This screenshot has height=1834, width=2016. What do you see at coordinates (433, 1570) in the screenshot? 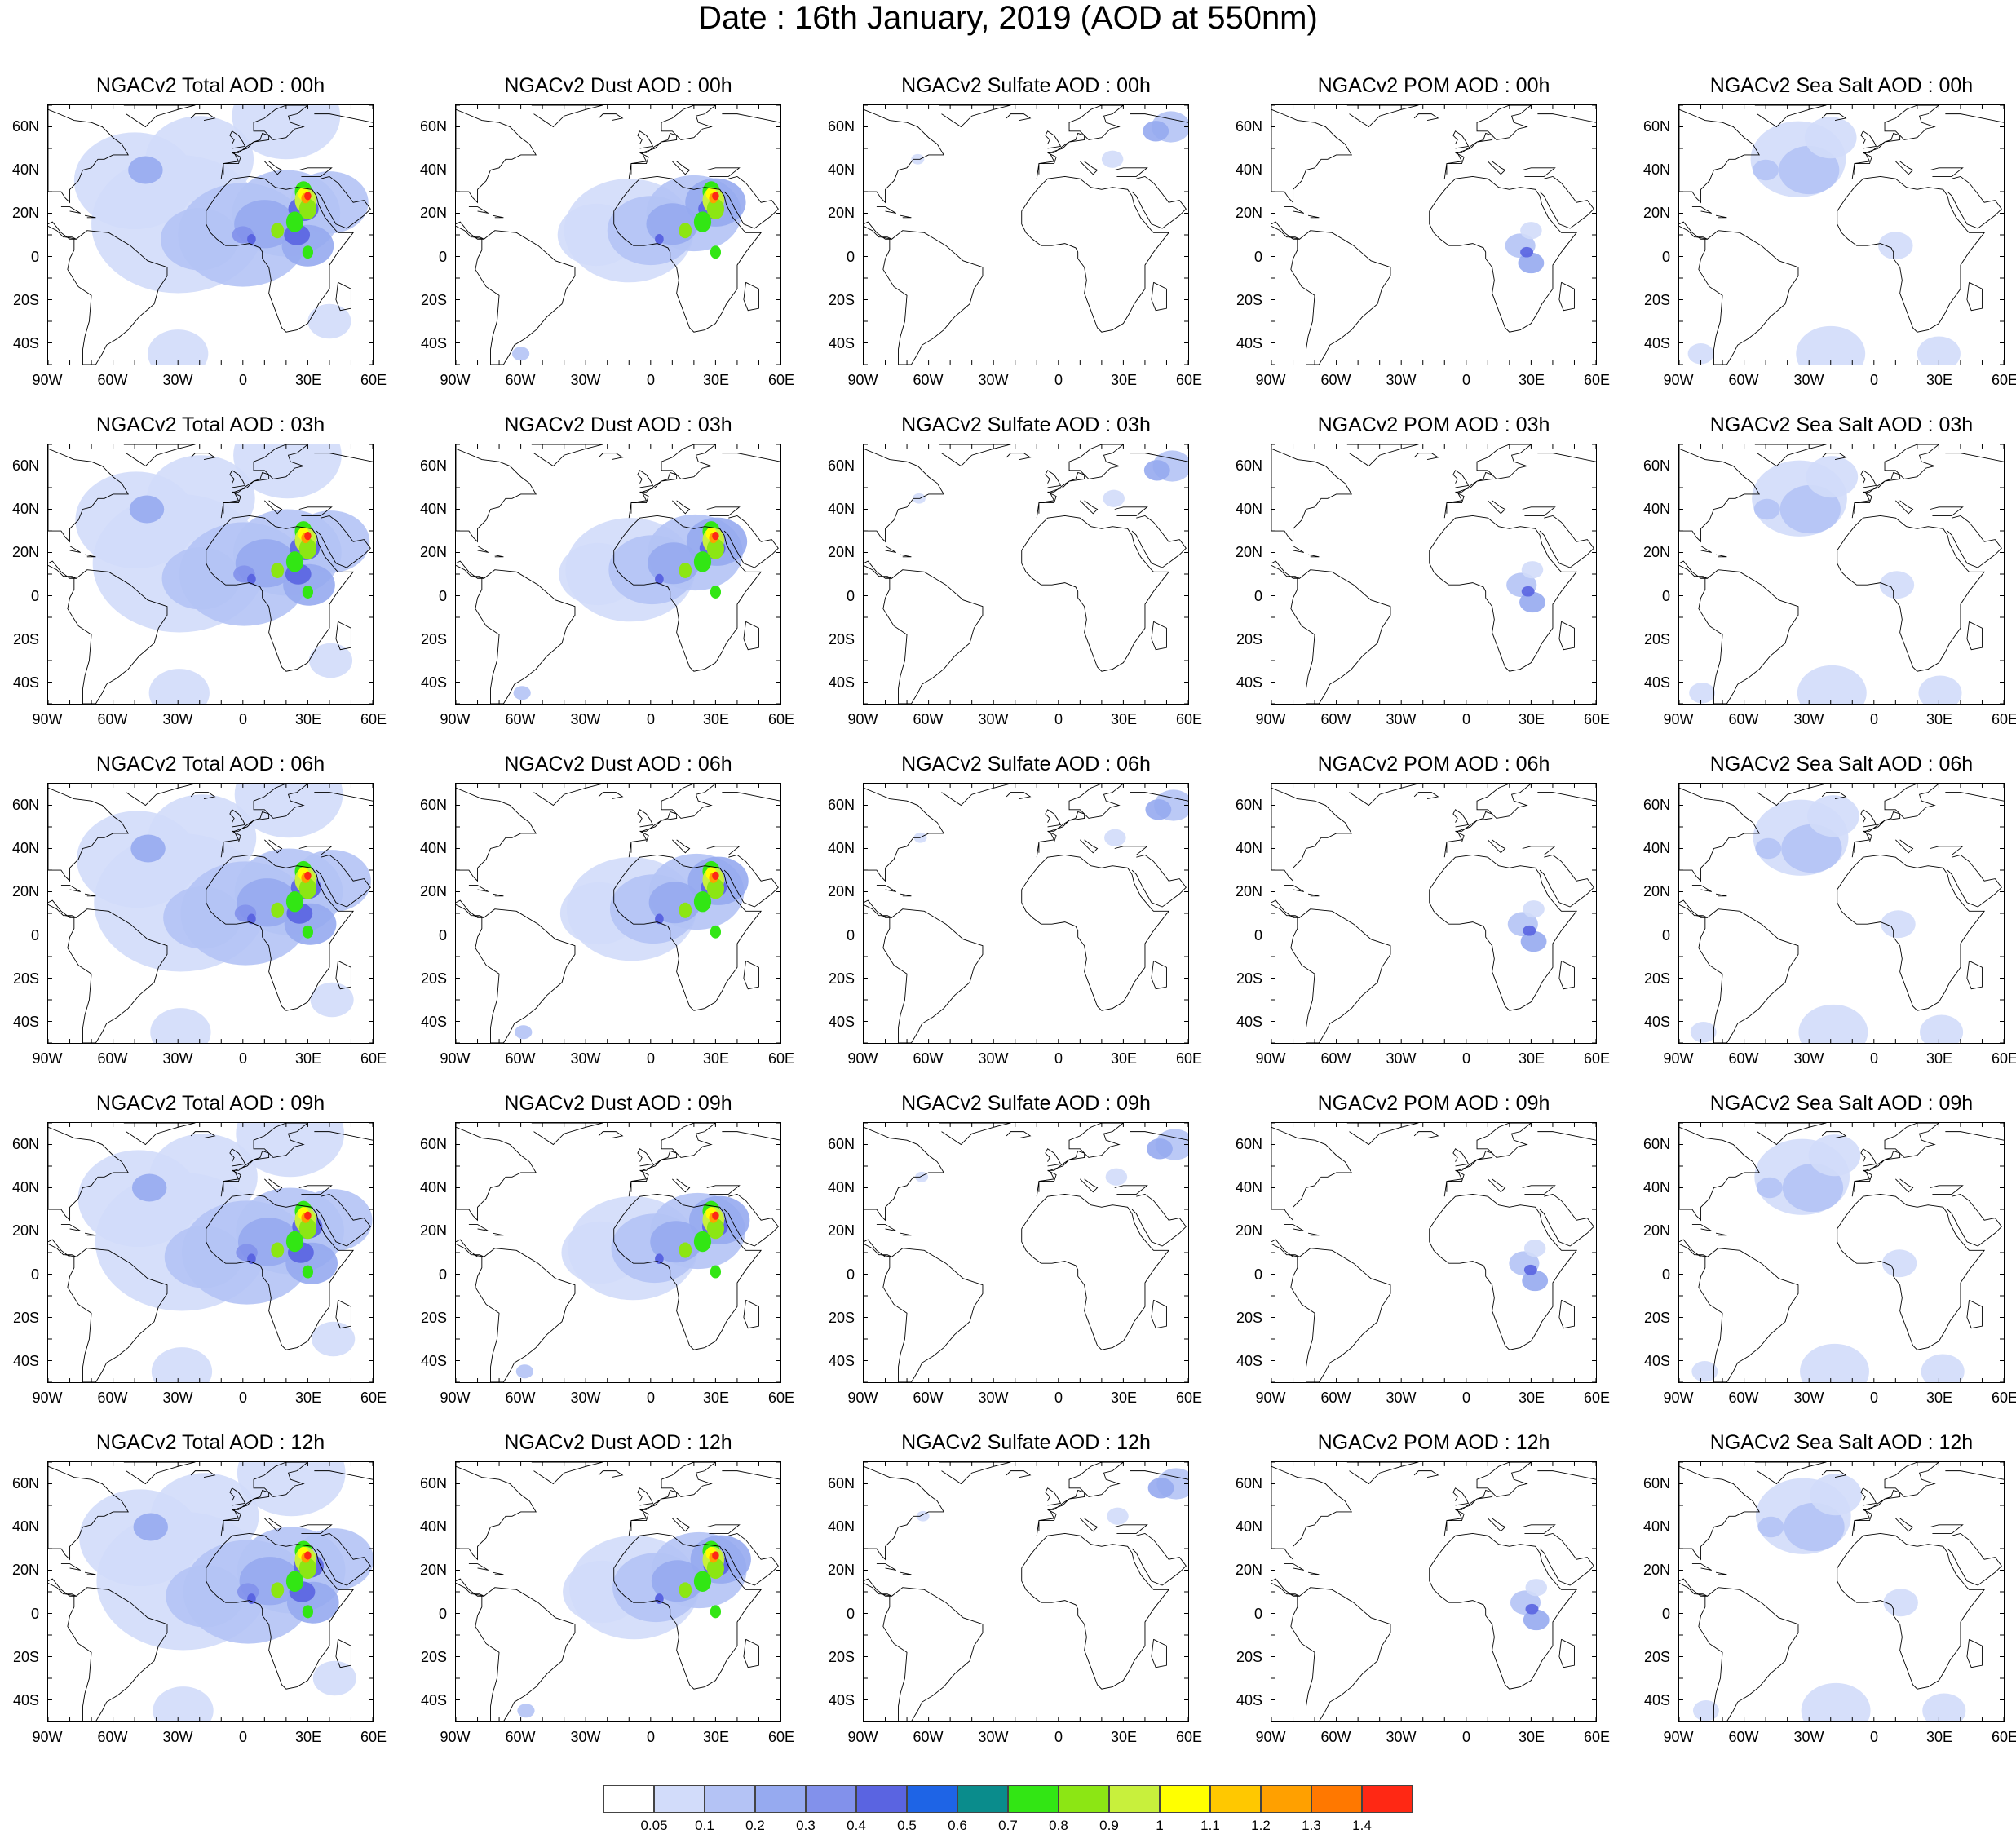
I see `lat-label: 20N` at bounding box center [433, 1570].